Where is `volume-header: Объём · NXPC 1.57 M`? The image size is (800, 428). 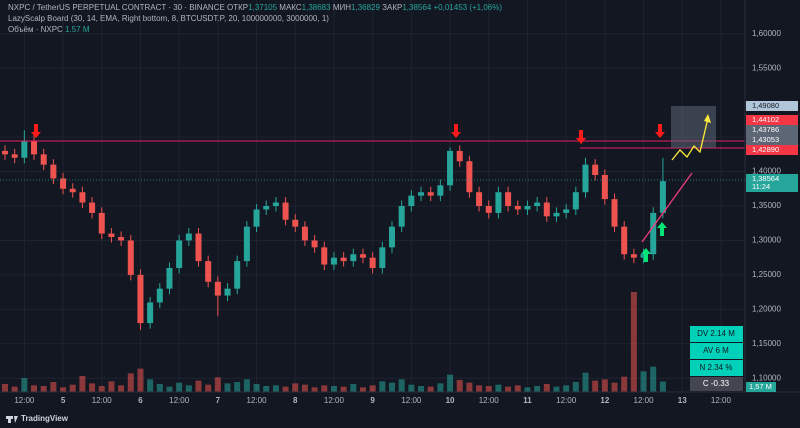 volume-header: Объём · NXPC 1.57 M is located at coordinates (49, 29).